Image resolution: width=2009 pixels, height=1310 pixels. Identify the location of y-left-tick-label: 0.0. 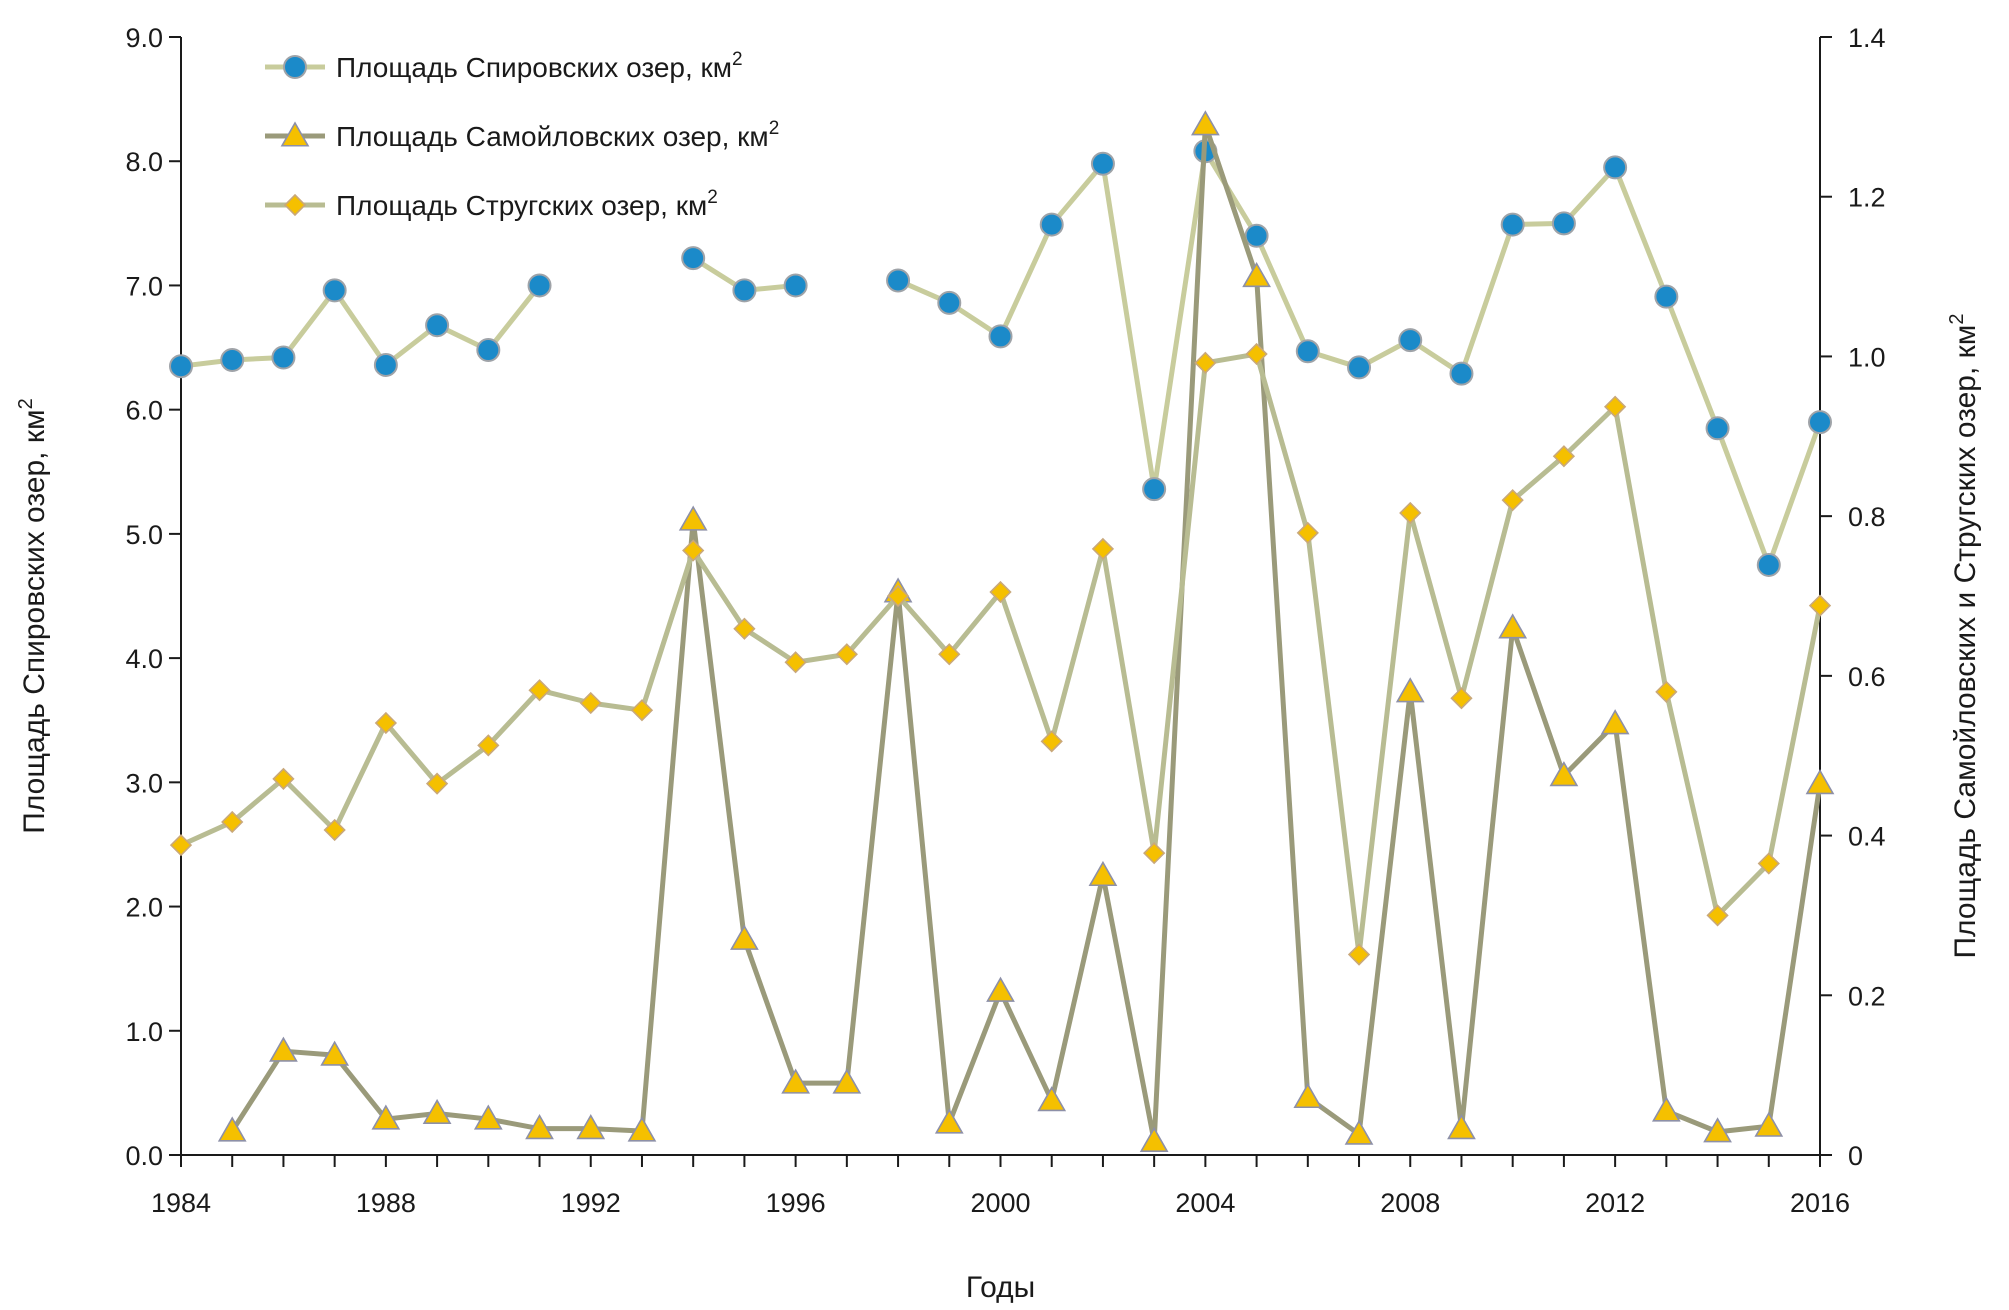
(144, 1156).